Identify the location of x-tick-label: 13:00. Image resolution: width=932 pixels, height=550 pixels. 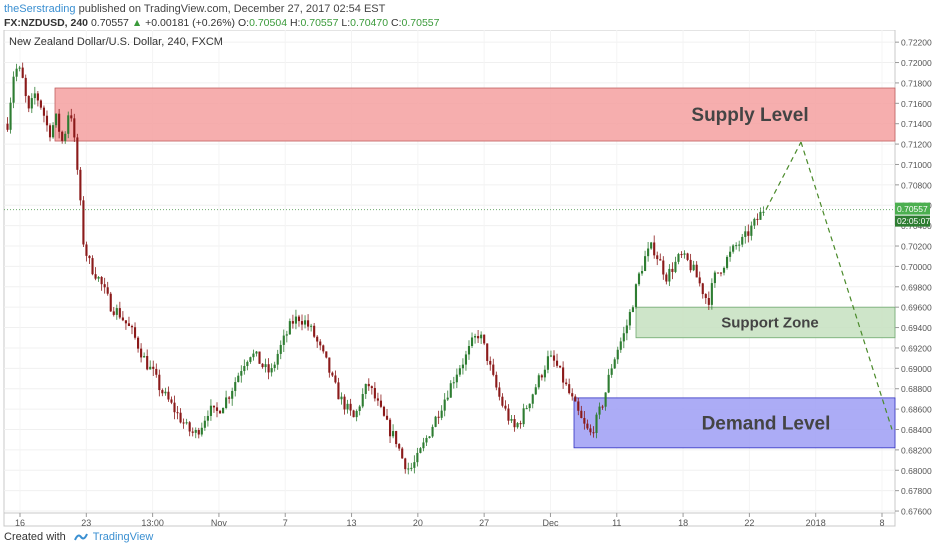
(152, 523).